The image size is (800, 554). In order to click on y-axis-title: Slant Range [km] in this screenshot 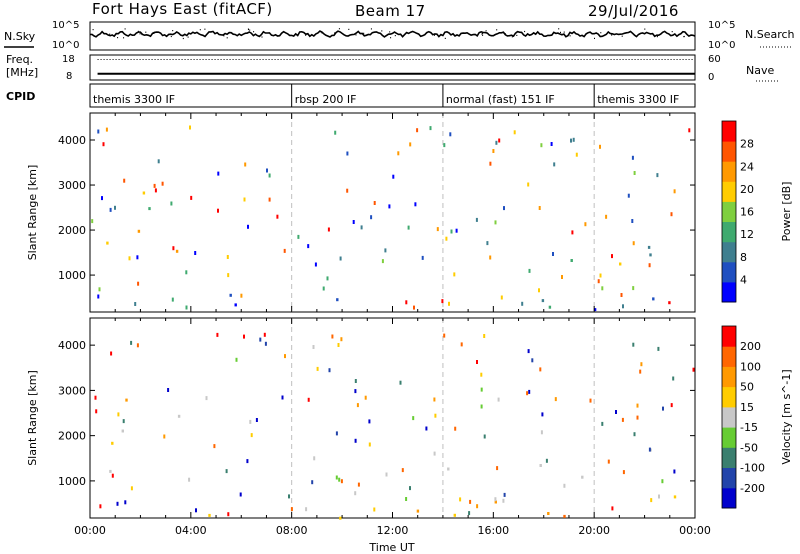, I will do `click(32, 418)`.